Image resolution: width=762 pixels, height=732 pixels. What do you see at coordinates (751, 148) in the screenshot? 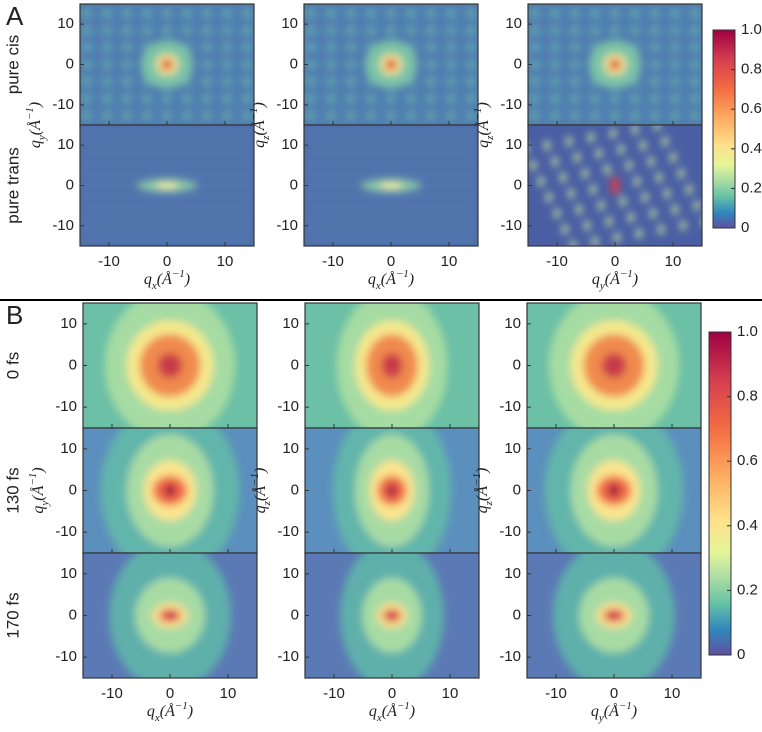
I see `colorbar-tick-label: 0.4` at bounding box center [751, 148].